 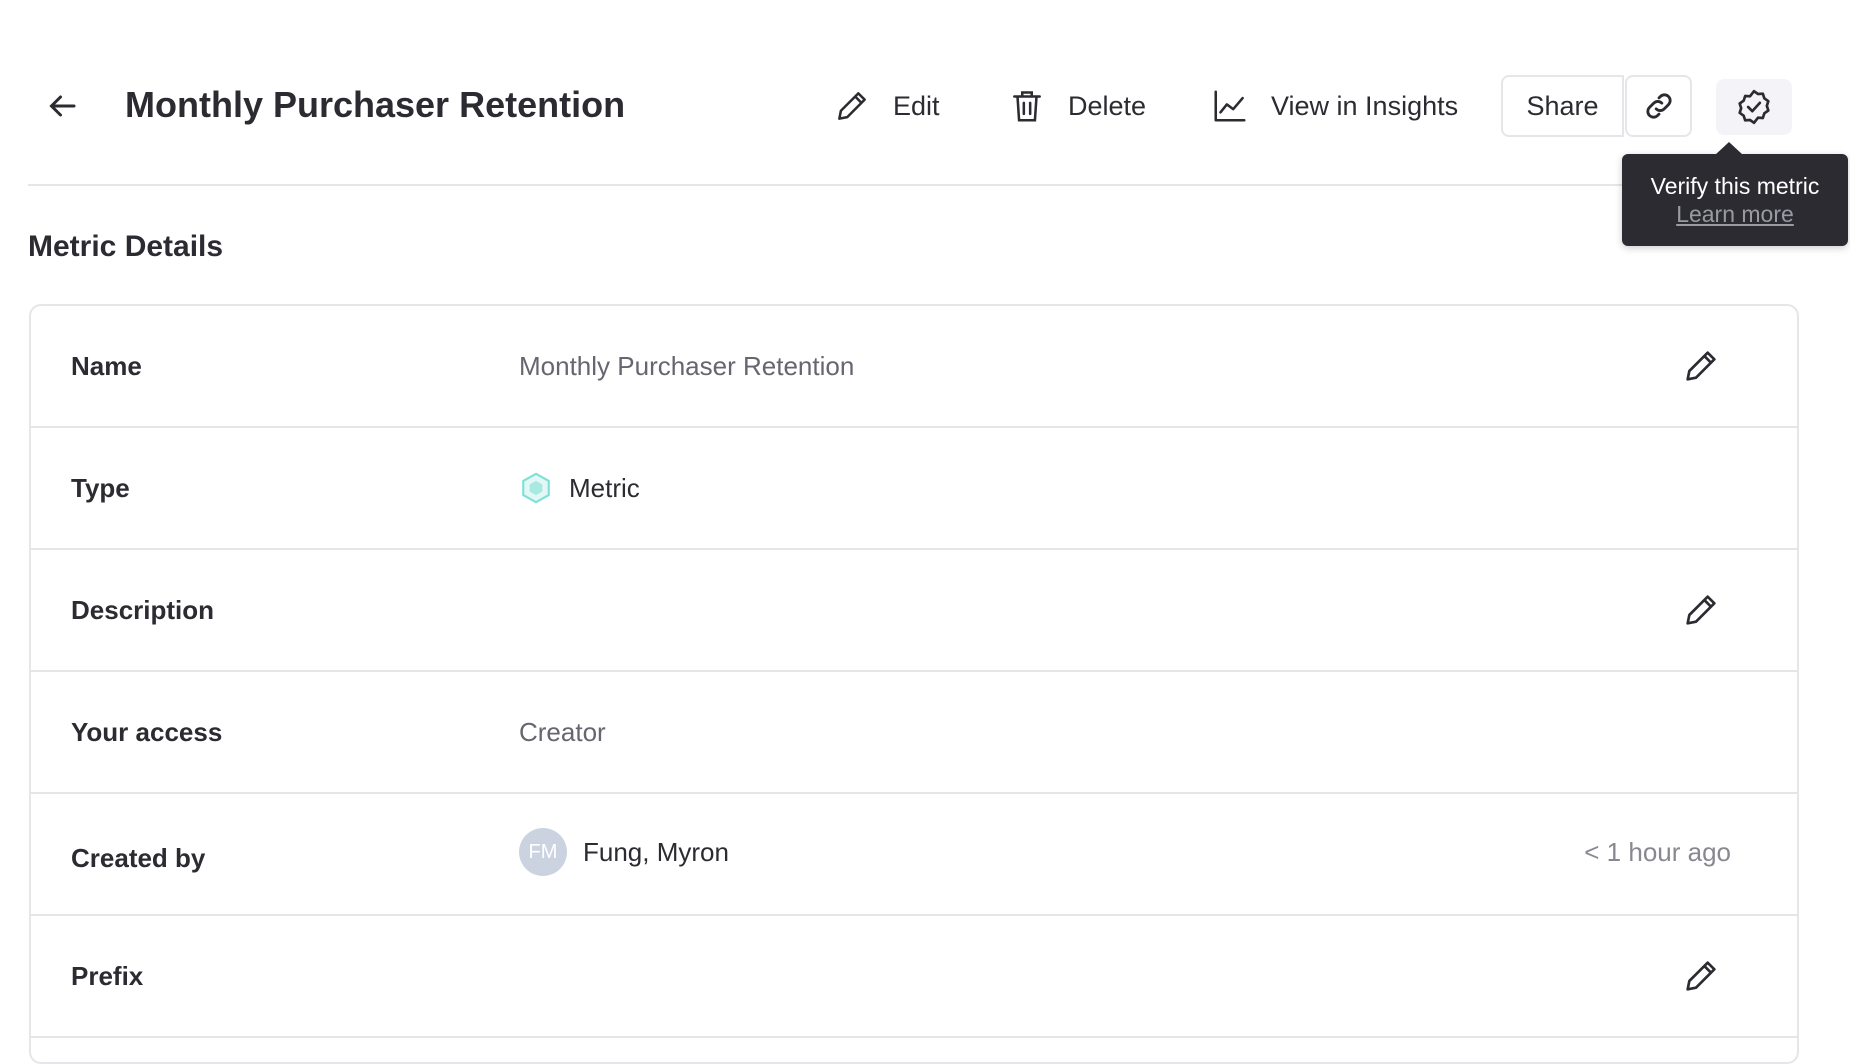 I want to click on metric-hexagon-icon, so click(x=536, y=488).